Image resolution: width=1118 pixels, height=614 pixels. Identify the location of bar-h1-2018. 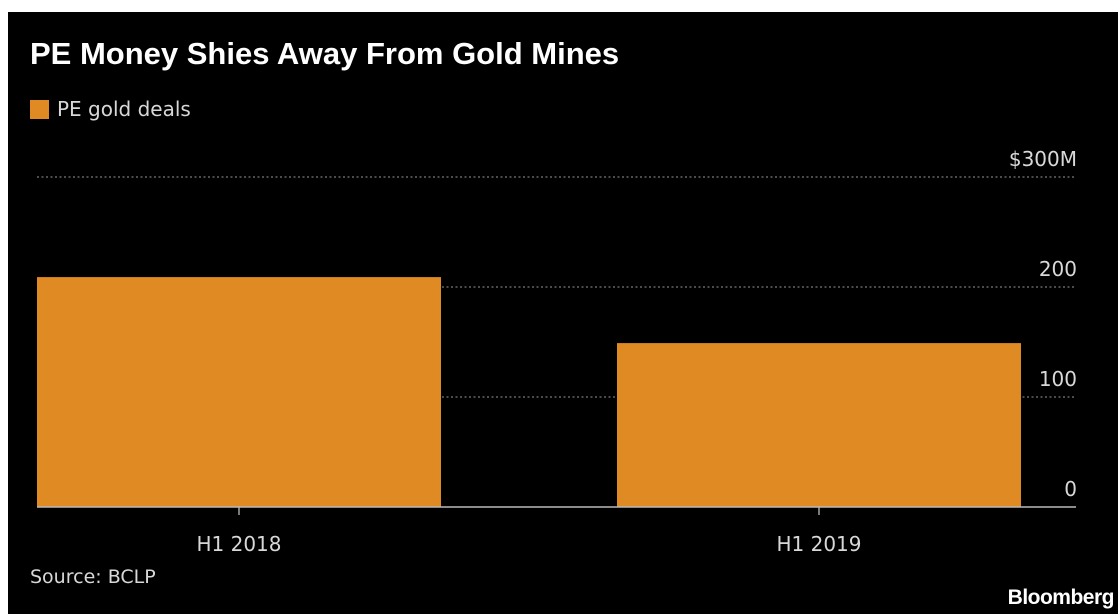
(239, 392).